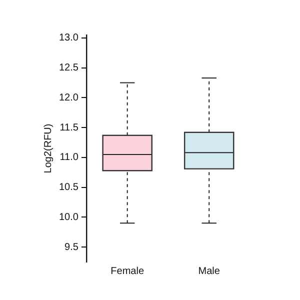 Image resolution: width=300 pixels, height=300 pixels. Describe the element at coordinates (69, 158) in the screenshot. I see `y-tick-label: 11.0` at that location.